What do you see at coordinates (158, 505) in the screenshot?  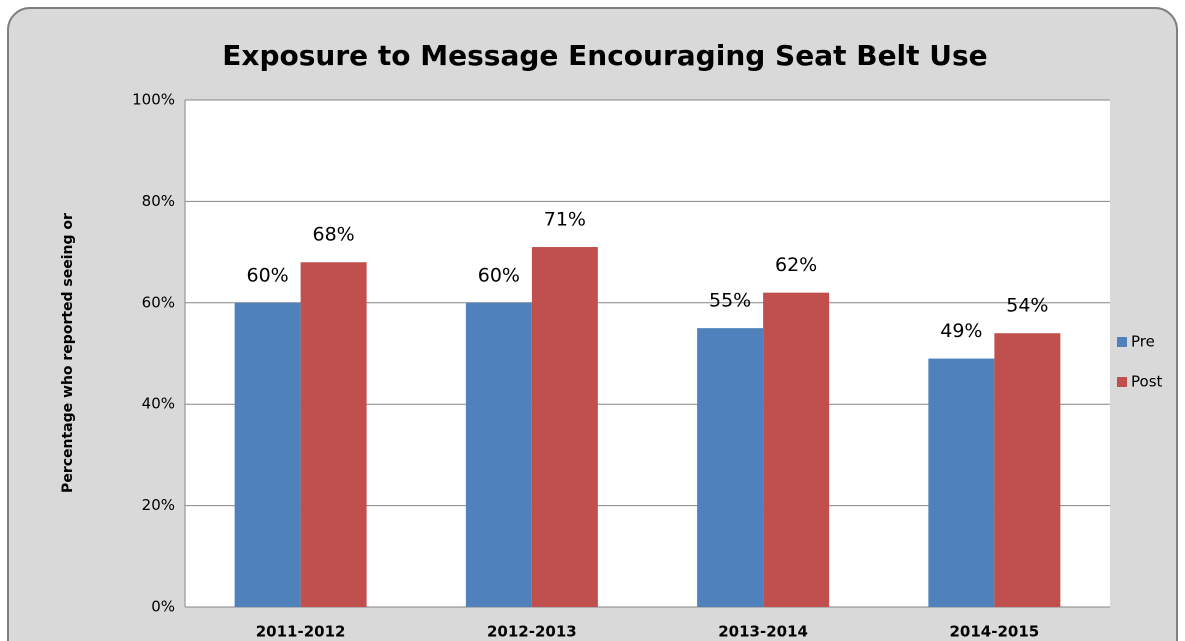 I see `y-tick-label: 20%` at bounding box center [158, 505].